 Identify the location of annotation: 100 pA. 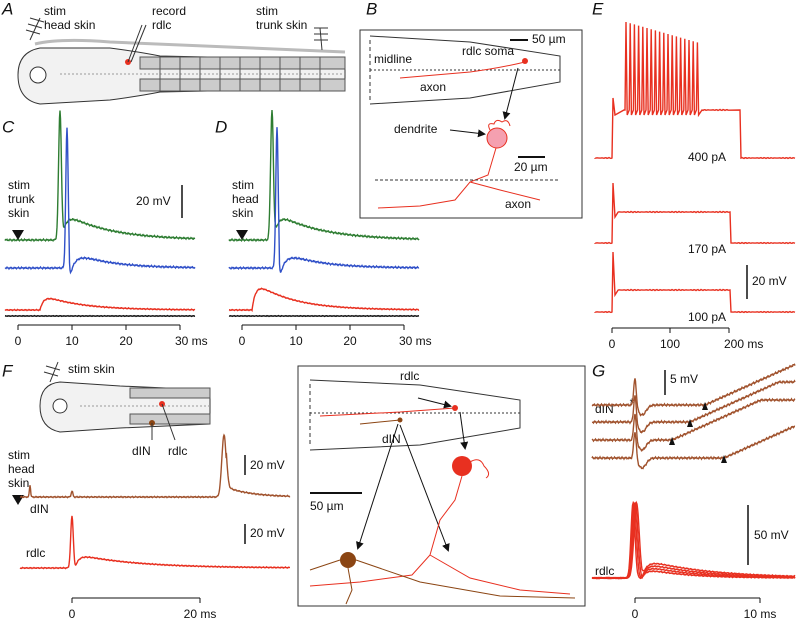
(707, 317).